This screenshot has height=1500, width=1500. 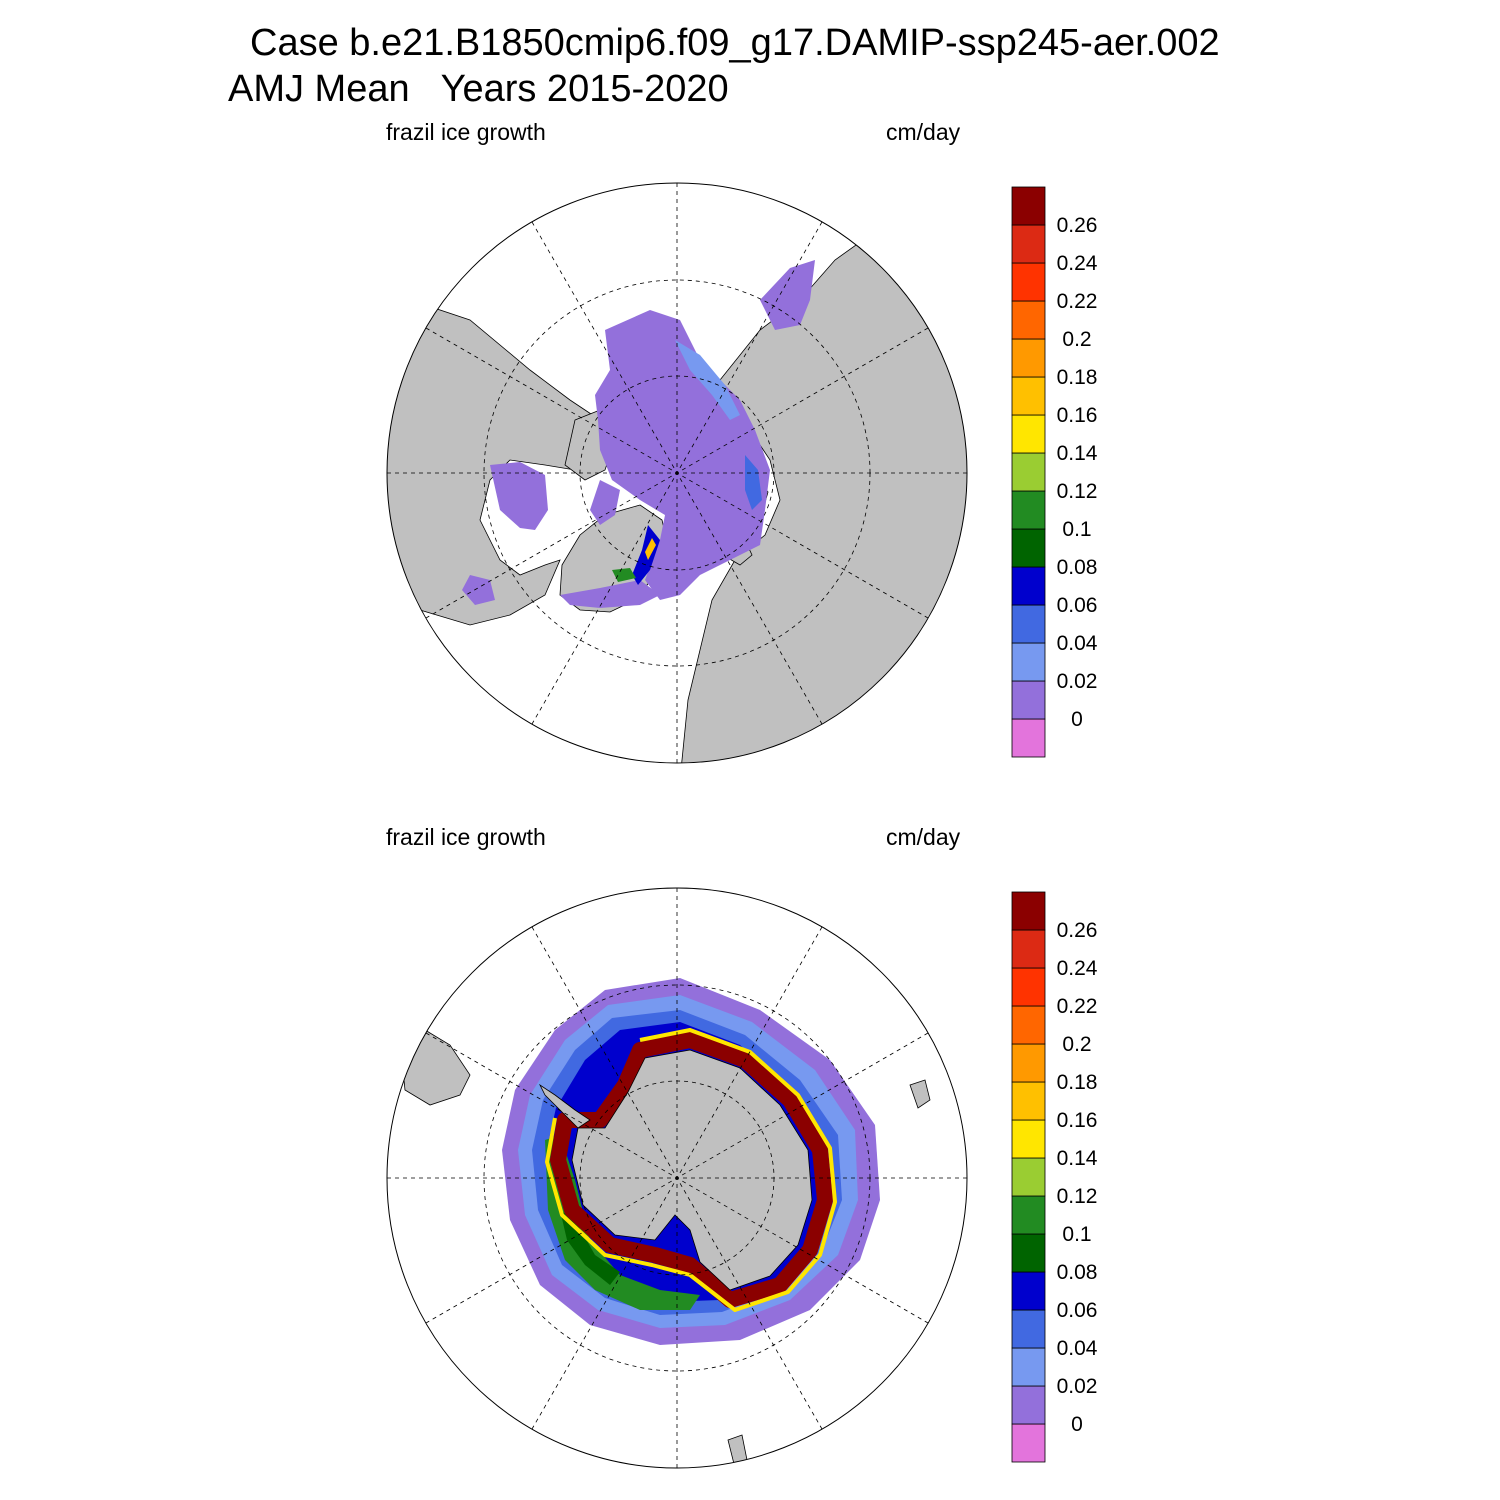 What do you see at coordinates (1077, 930) in the screenshot?
I see `south-colorbar-tick-label: 0.26` at bounding box center [1077, 930].